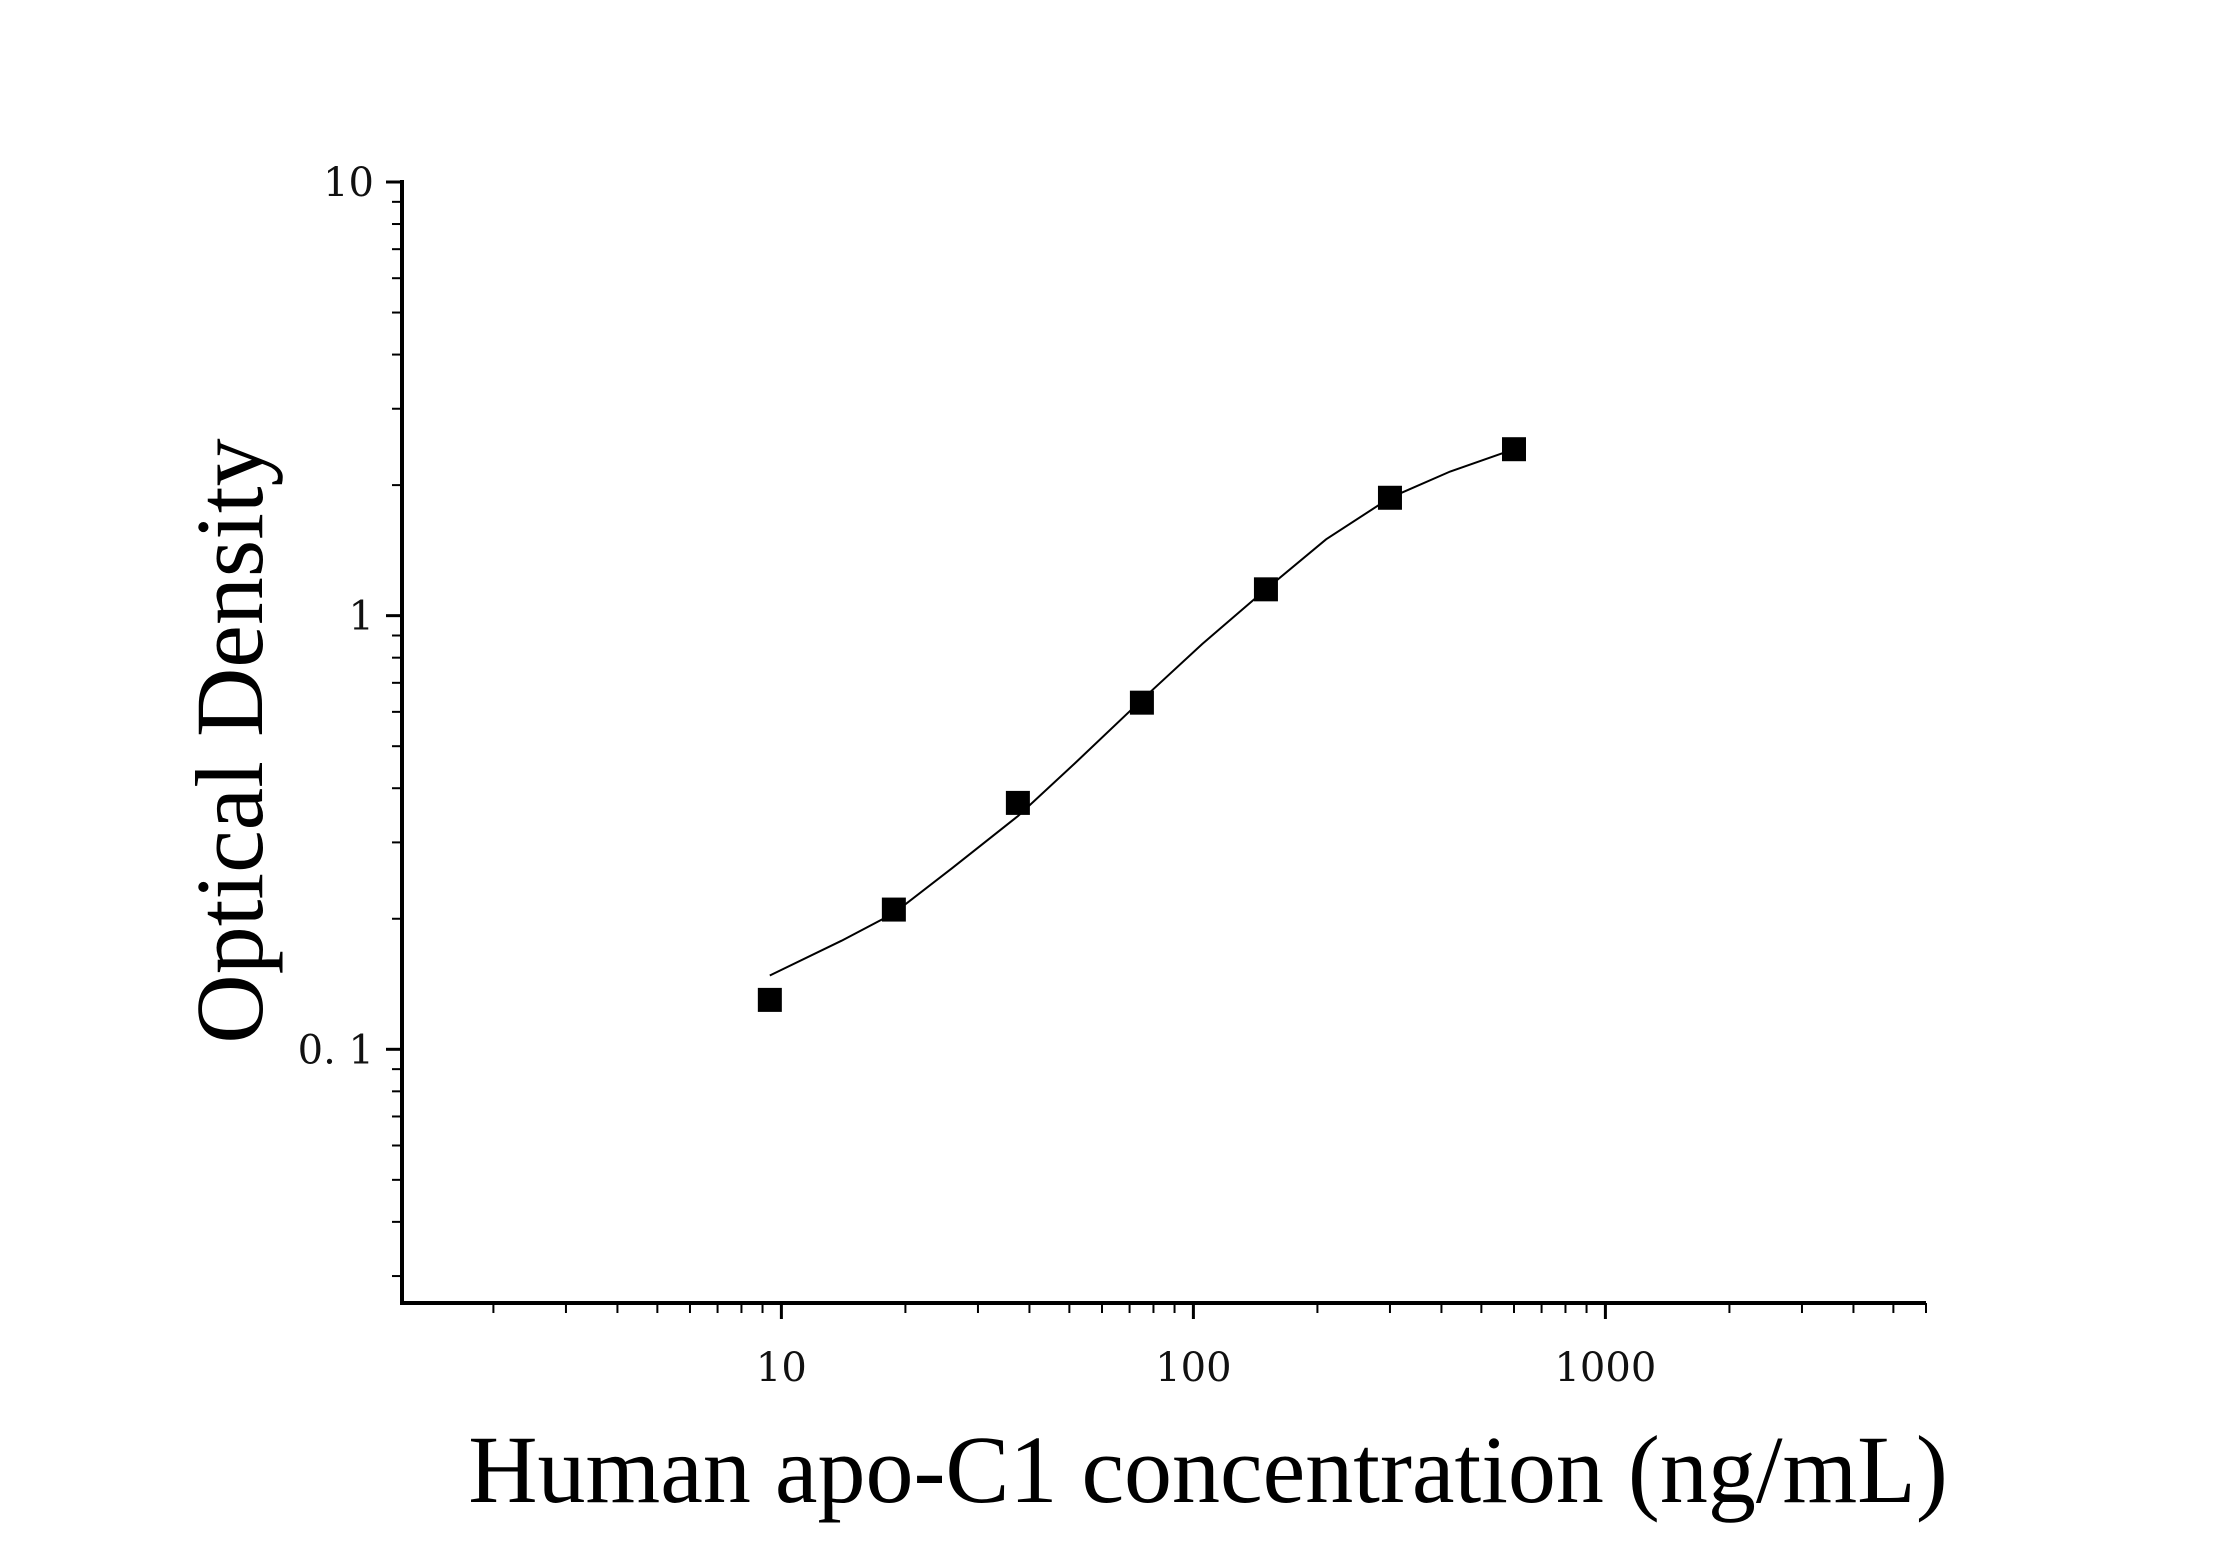 Image resolution: width=2231 pixels, height=1559 pixels. I want to click on x-axis-tick-labels: 10 100 1000, so click(1206, 1368).